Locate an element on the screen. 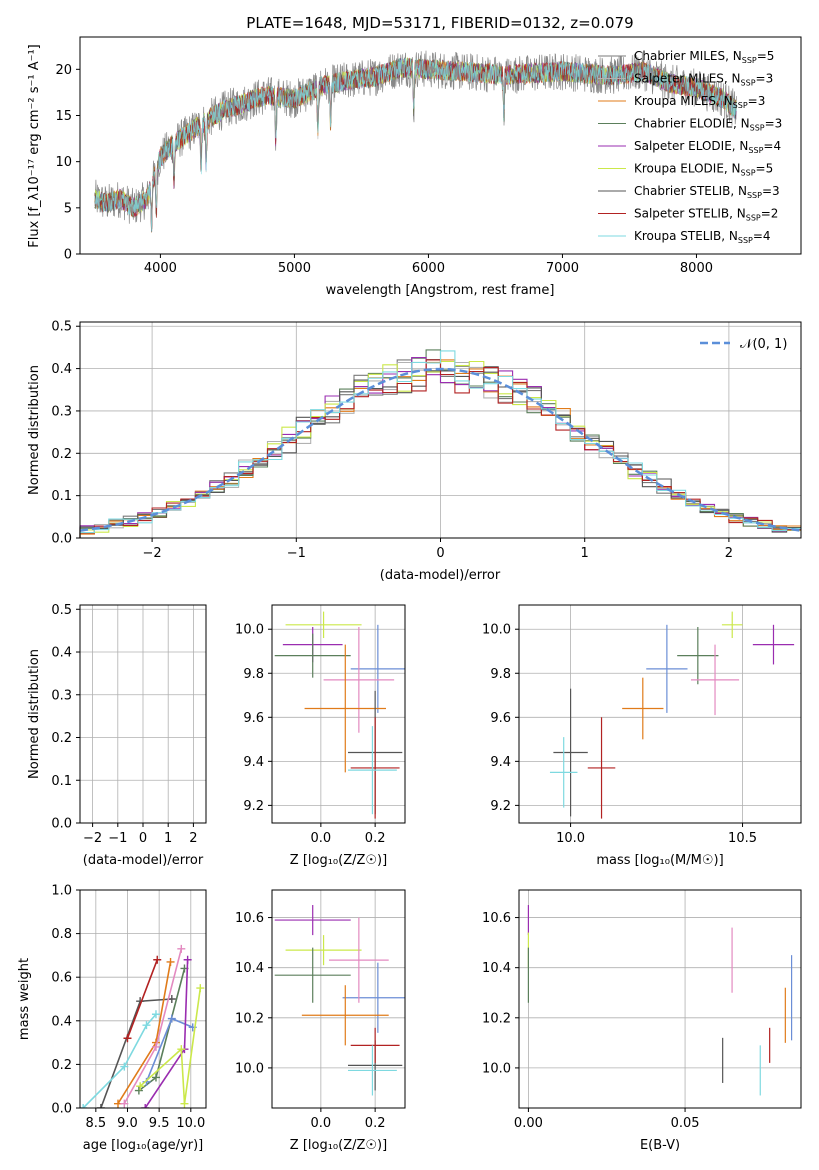 The height and width of the screenshot is (1170, 819). x-tick-label: −1 is located at coordinates (117, 838).